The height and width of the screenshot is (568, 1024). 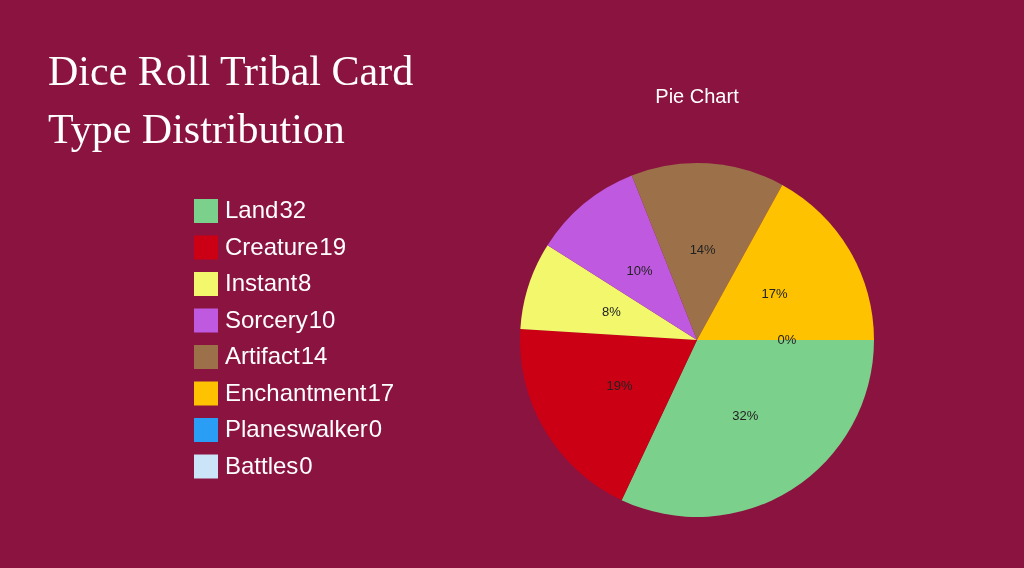 What do you see at coordinates (262, 465) in the screenshot?
I see `legend-label: Battles` at bounding box center [262, 465].